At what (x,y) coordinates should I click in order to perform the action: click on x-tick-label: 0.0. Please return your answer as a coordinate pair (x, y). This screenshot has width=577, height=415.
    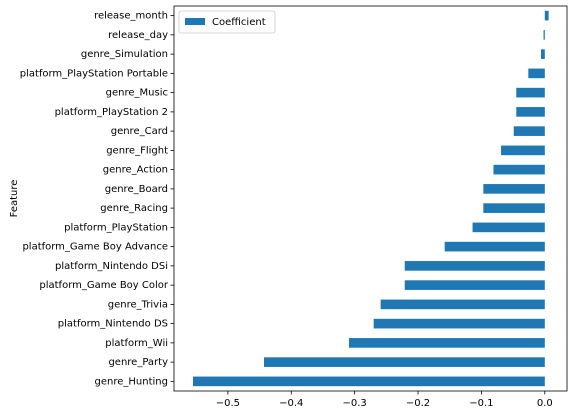
    Looking at the image, I should click on (545, 403).